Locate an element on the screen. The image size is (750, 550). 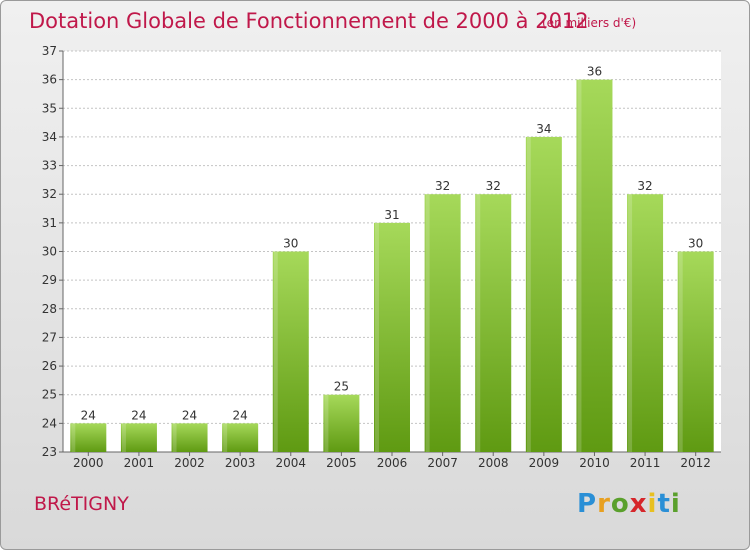
x-tick-label: 2012 is located at coordinates (695, 463).